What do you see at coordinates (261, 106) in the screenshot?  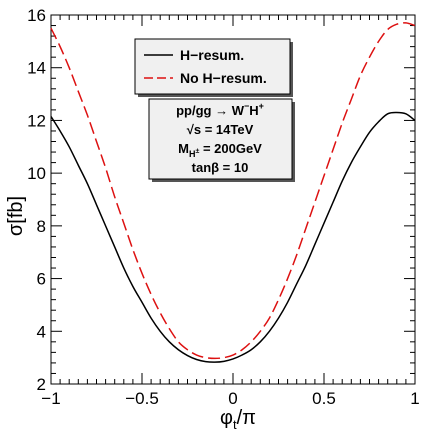 I see `info-process-sup2: +` at bounding box center [261, 106].